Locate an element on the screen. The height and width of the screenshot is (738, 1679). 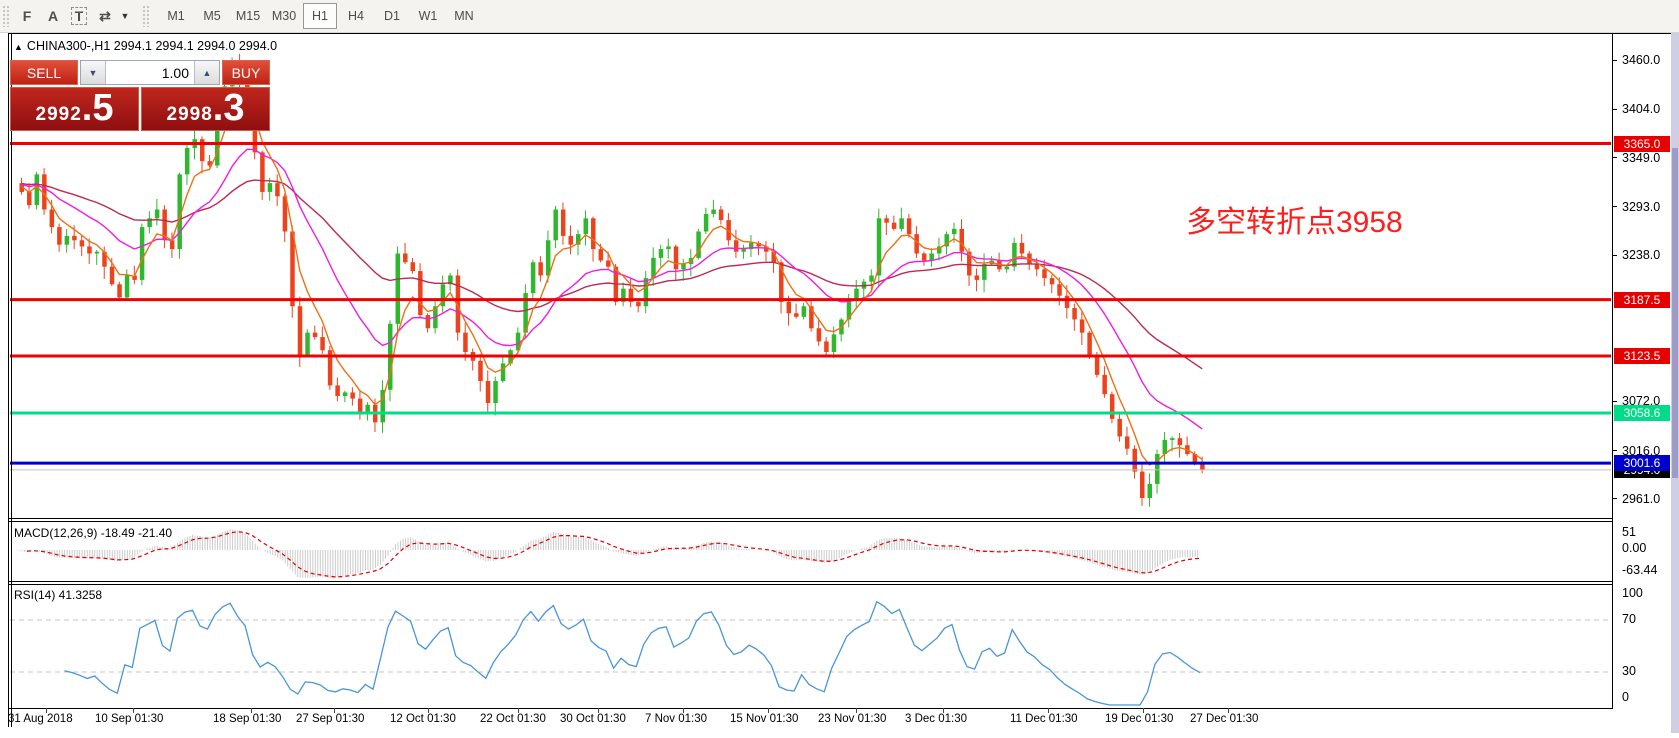
sell-button: SELL is located at coordinates (44, 72).